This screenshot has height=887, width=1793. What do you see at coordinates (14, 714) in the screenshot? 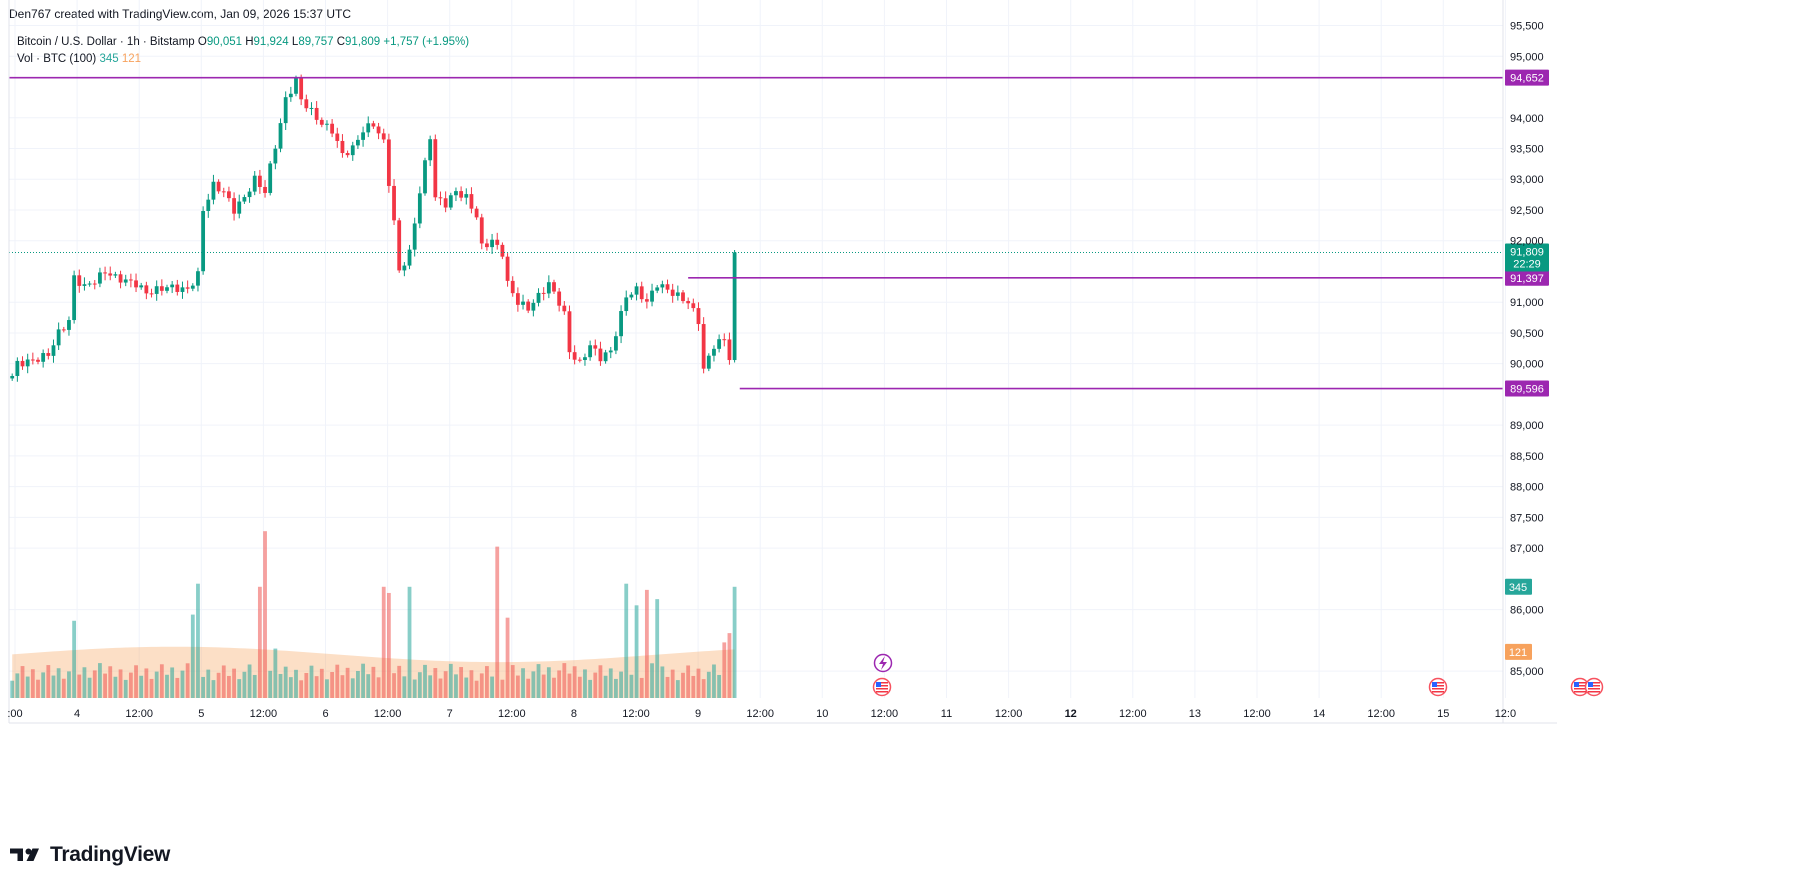
I see `x-tick-label: :00` at bounding box center [14, 714].